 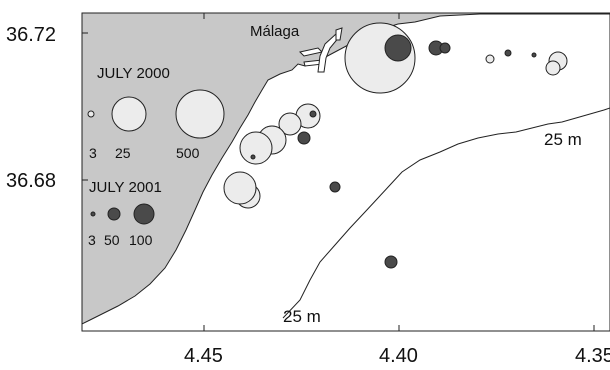 I want to click on y-tick-label: 36.68, so click(x=31, y=181).